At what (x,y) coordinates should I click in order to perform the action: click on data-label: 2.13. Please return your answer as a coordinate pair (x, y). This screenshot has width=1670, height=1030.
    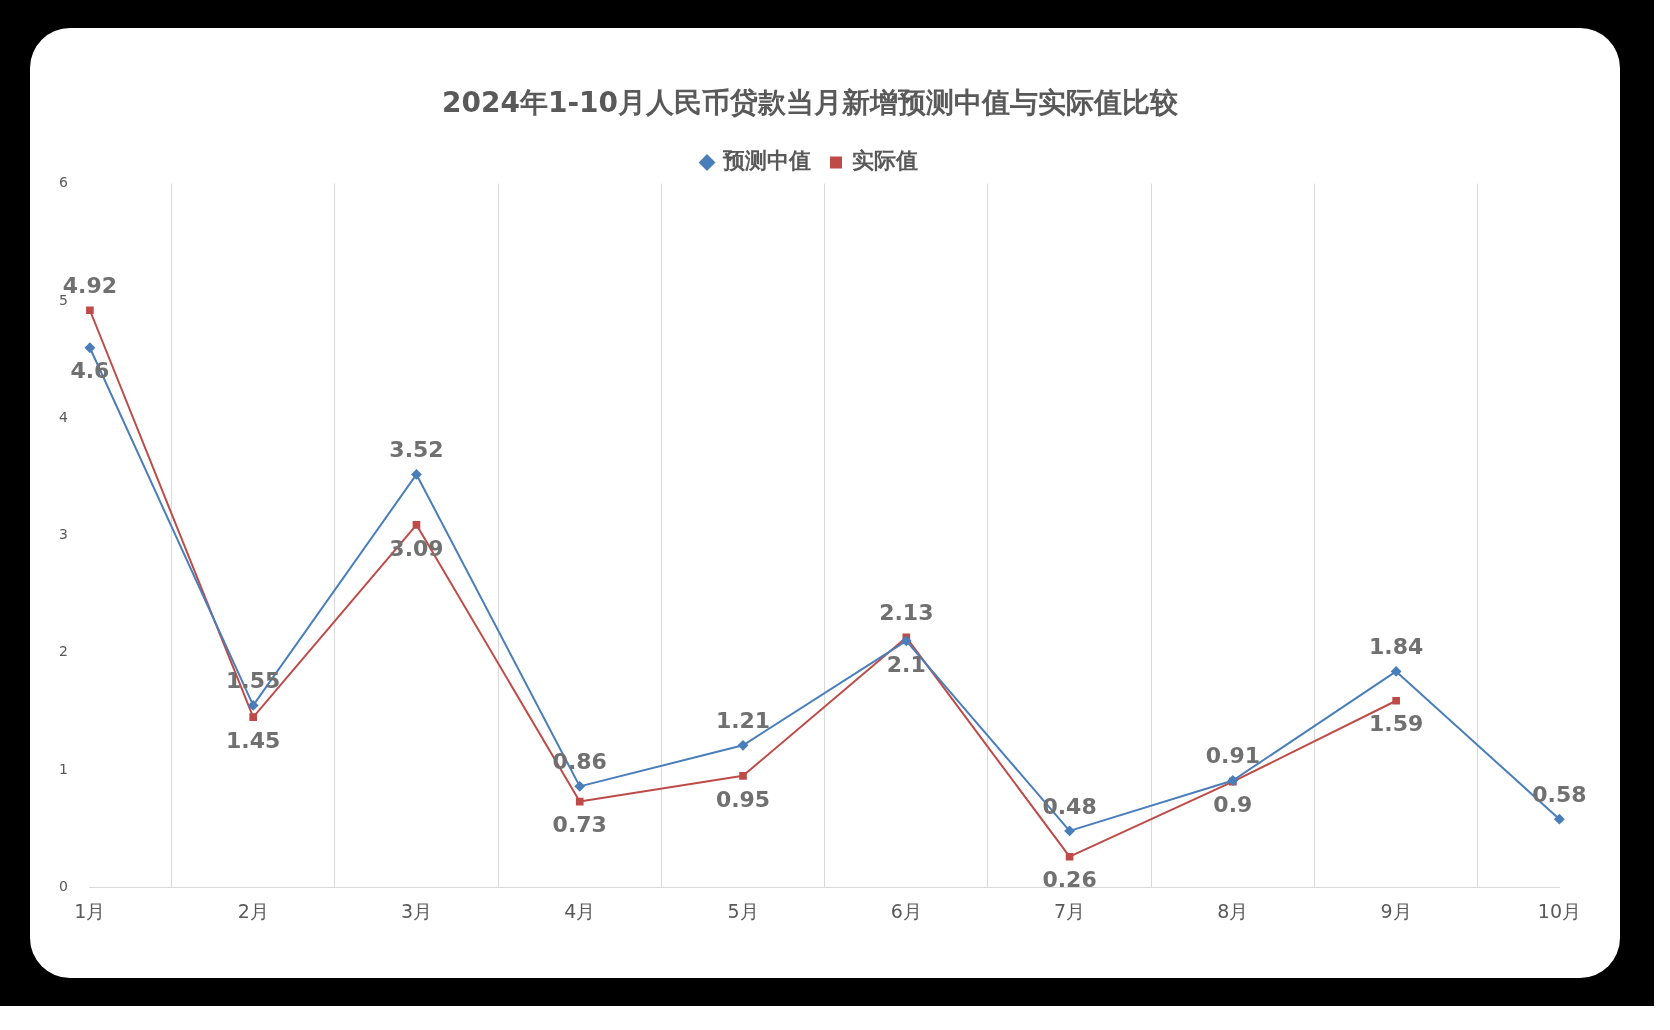
    Looking at the image, I should click on (906, 613).